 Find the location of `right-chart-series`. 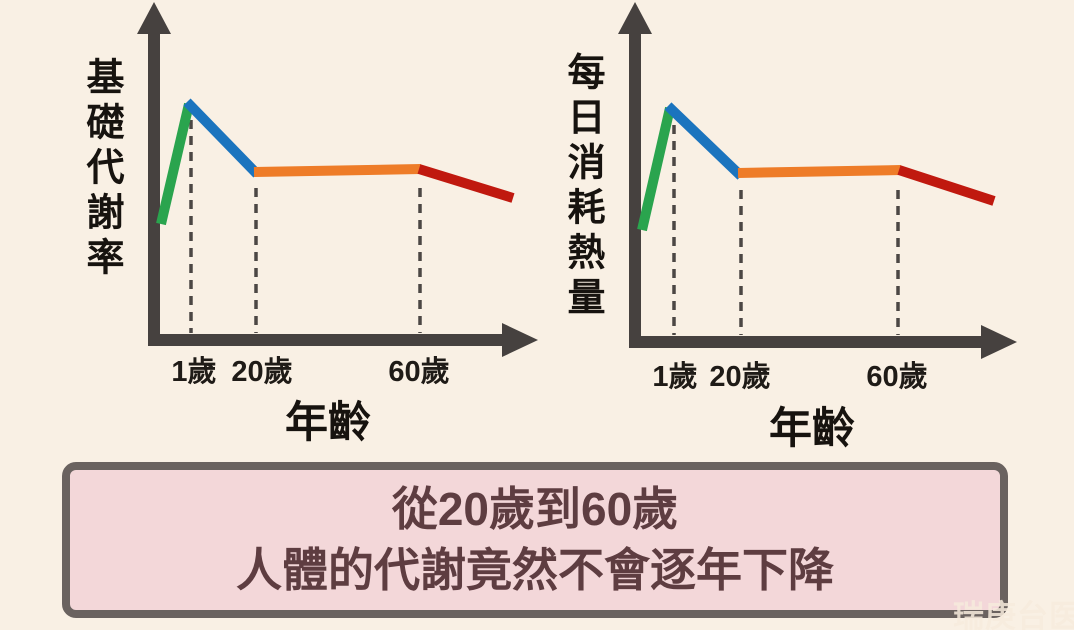

right-chart-series is located at coordinates (816, 167).